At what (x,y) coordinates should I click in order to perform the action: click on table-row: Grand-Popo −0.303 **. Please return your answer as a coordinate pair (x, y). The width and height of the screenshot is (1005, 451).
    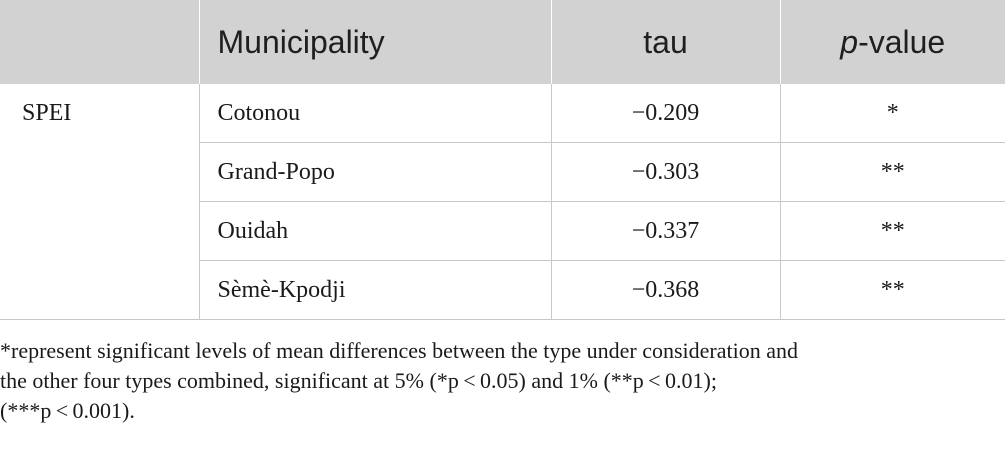
    Looking at the image, I should click on (502, 172).